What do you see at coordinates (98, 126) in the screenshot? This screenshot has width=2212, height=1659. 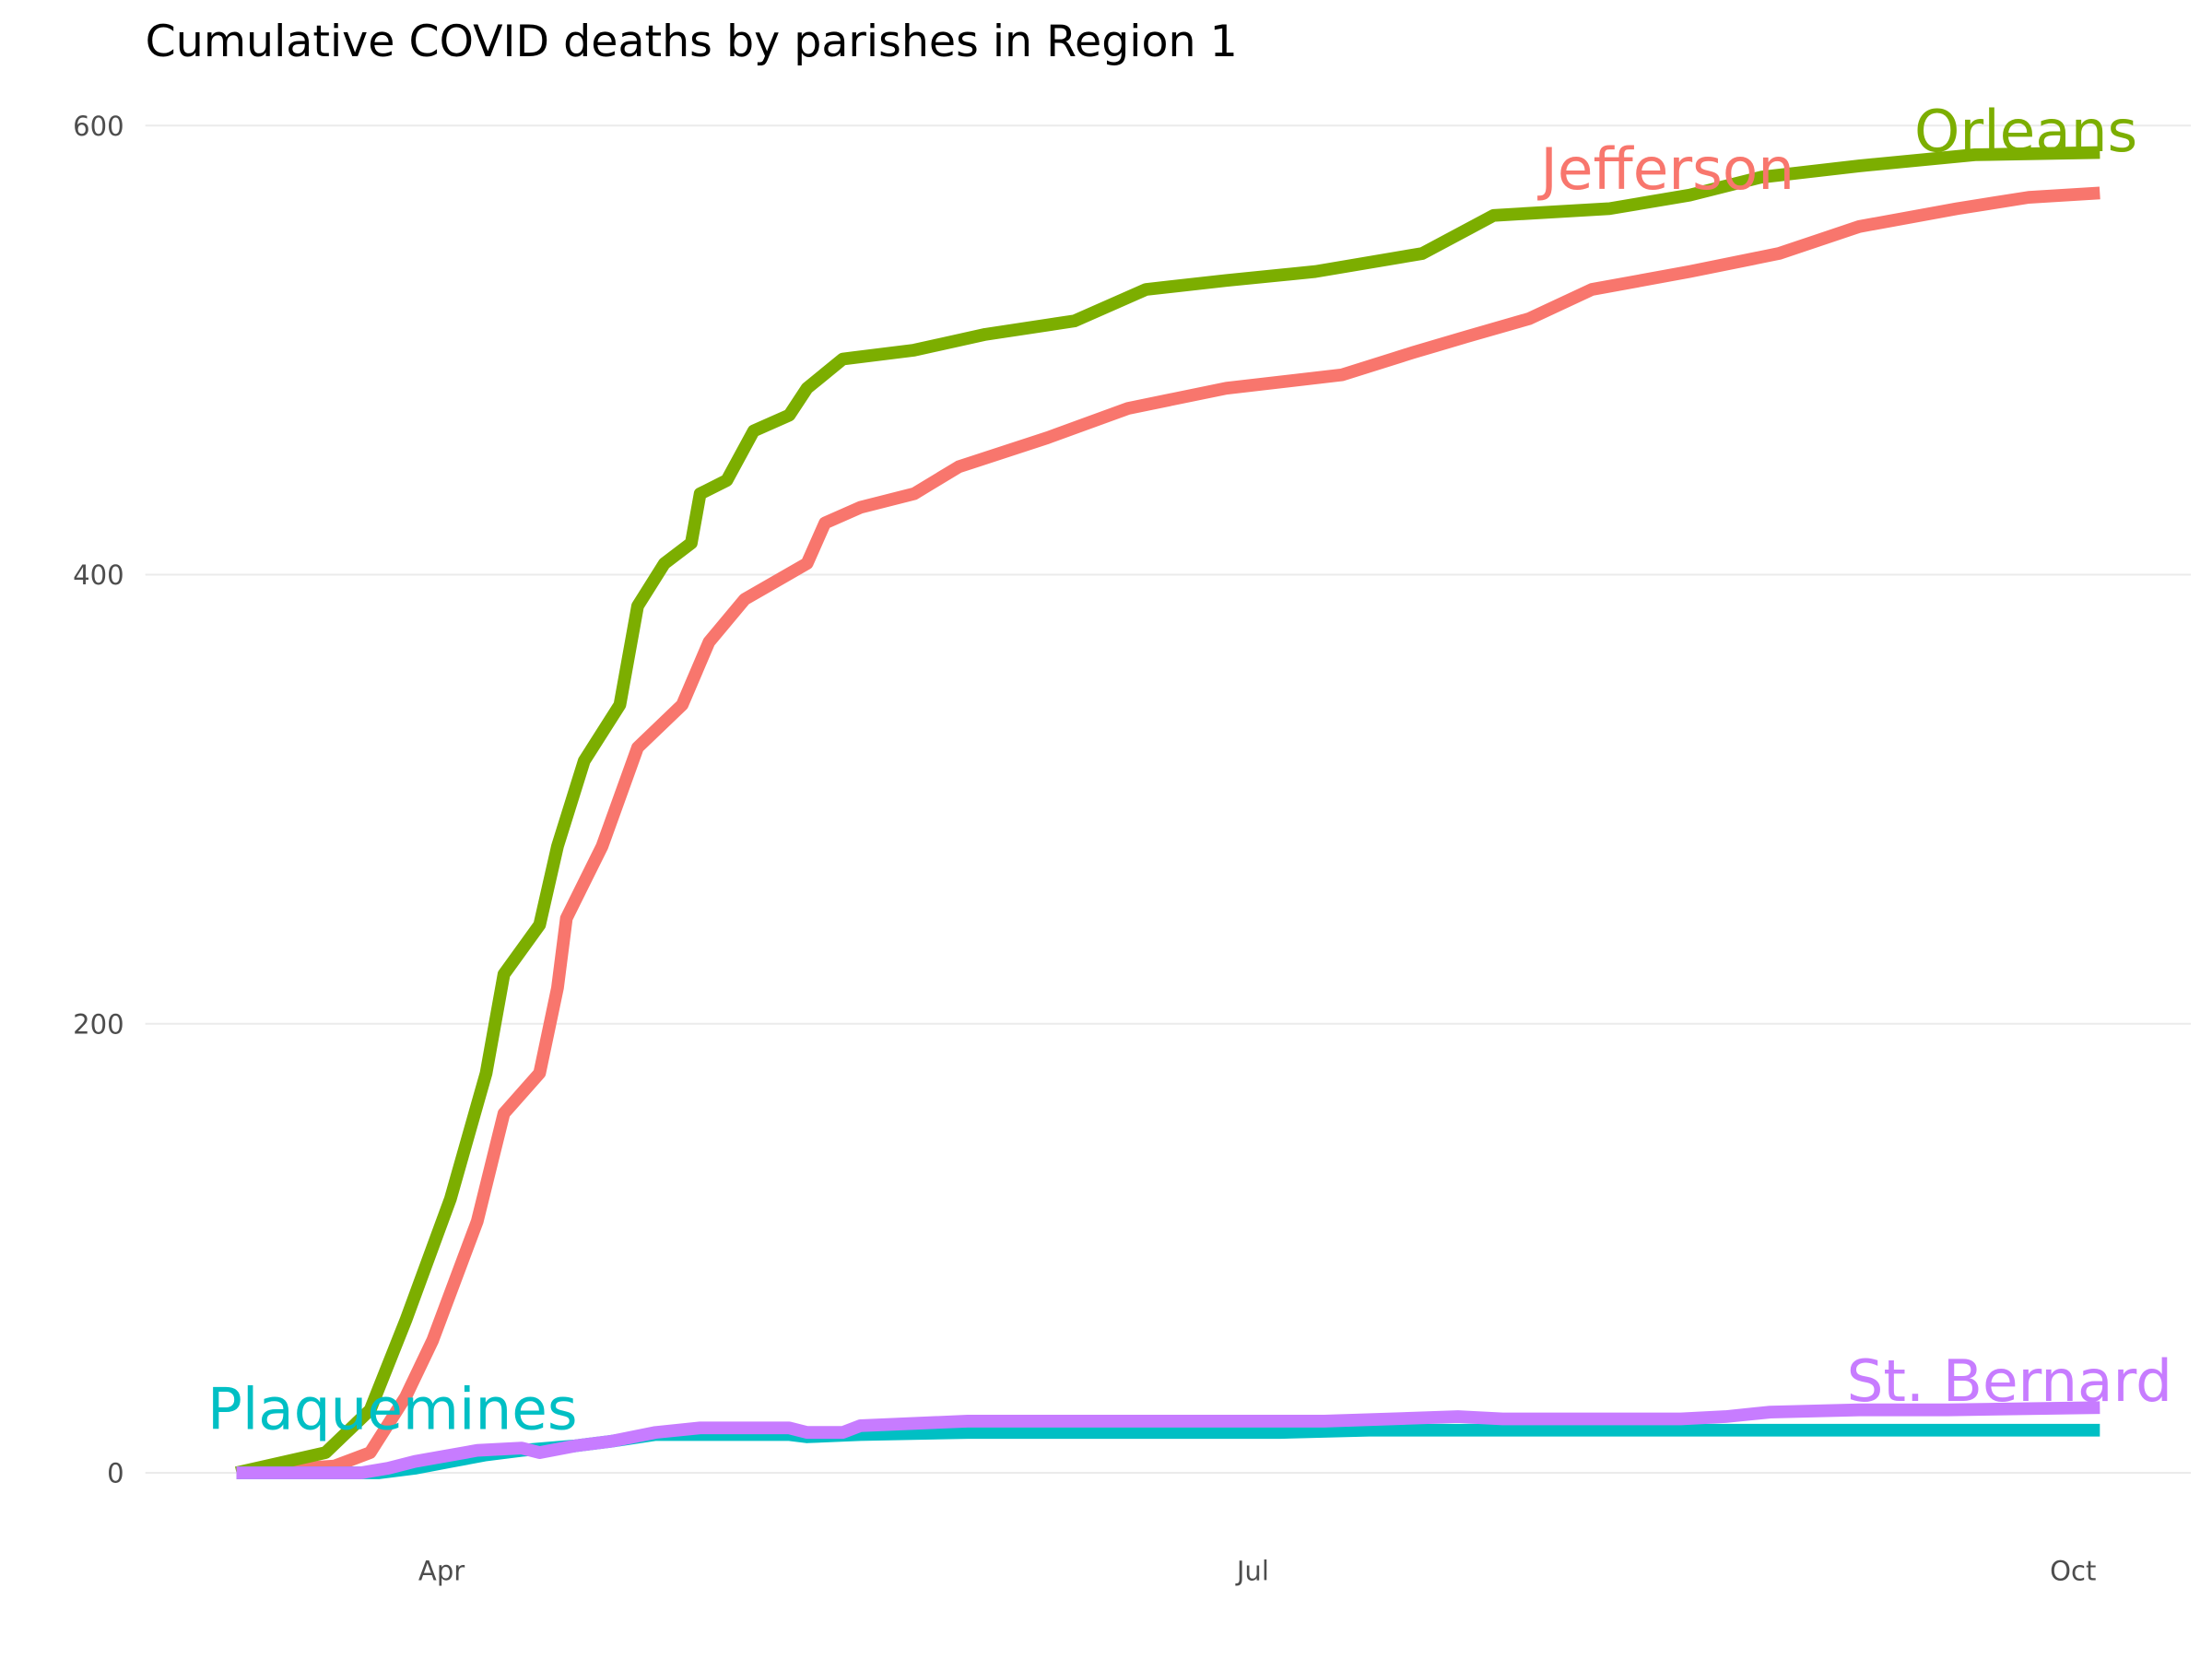 I see `y-tick-label: 600` at bounding box center [98, 126].